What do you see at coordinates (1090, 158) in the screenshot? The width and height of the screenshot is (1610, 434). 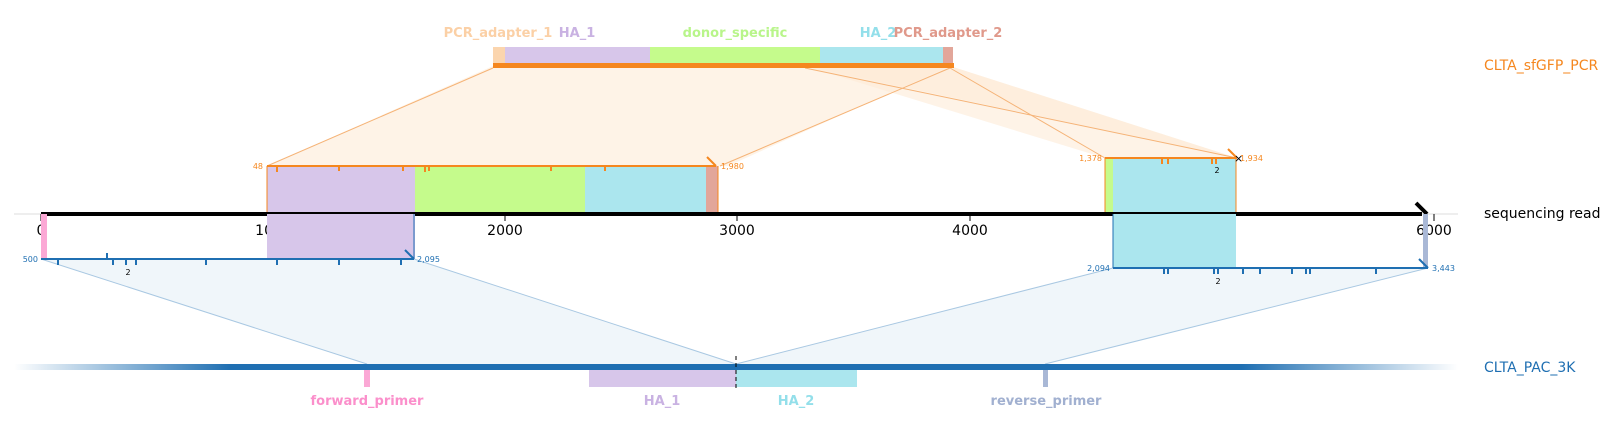 I see `alignment-start-label: 1,378` at bounding box center [1090, 158].